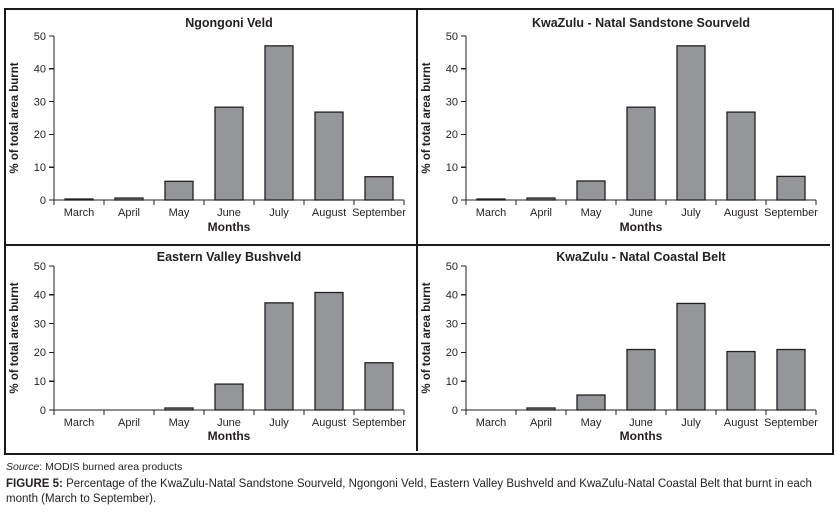  What do you see at coordinates (34, 484) in the screenshot?
I see `figure-caption-label: FIGURE 5:` at bounding box center [34, 484].